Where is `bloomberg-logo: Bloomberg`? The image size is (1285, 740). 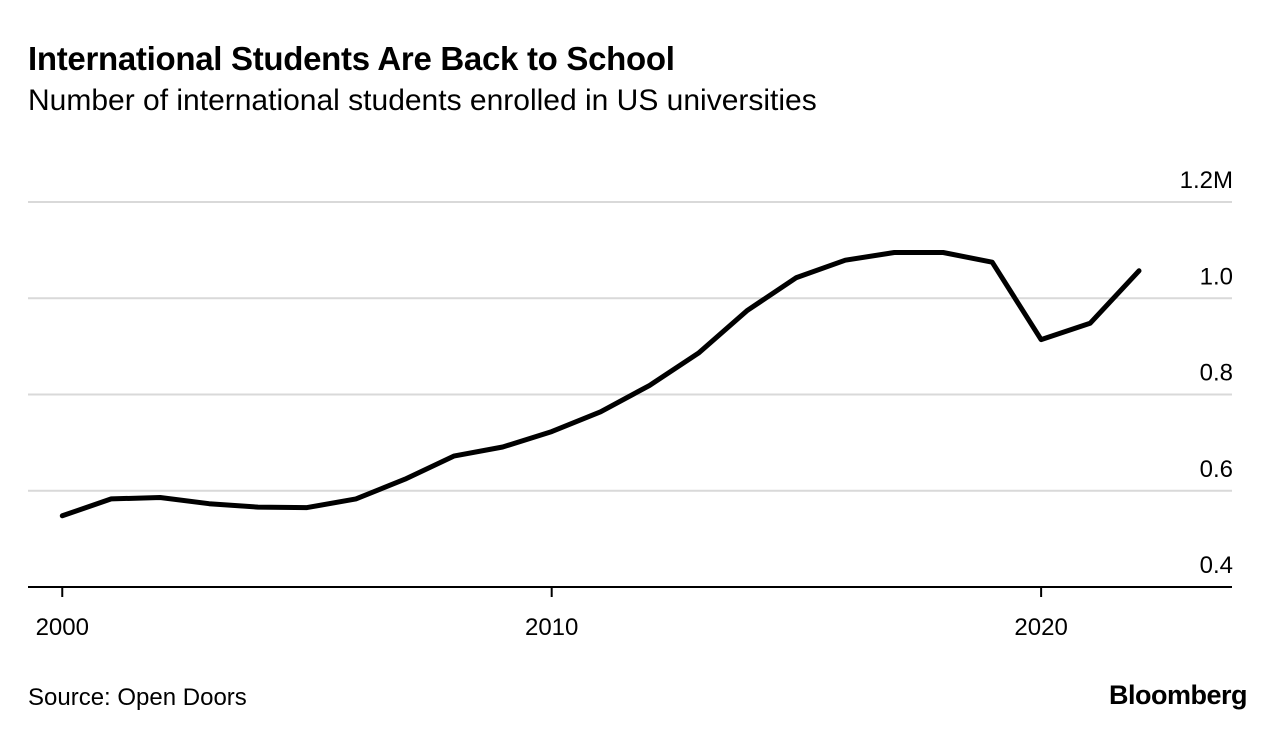 bloomberg-logo: Bloomberg is located at coordinates (1178, 695).